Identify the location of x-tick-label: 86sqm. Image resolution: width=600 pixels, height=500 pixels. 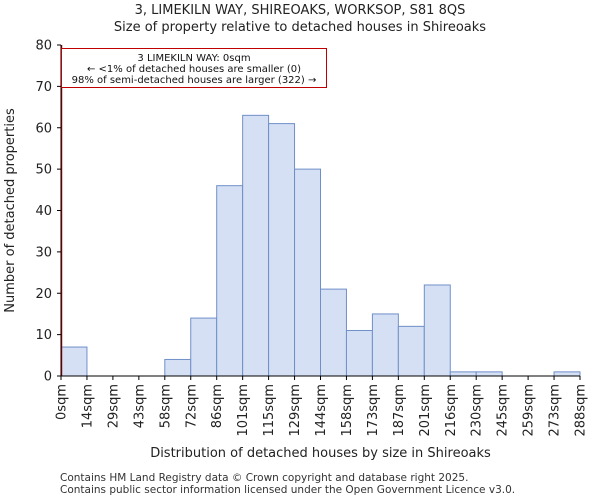
(217, 406).